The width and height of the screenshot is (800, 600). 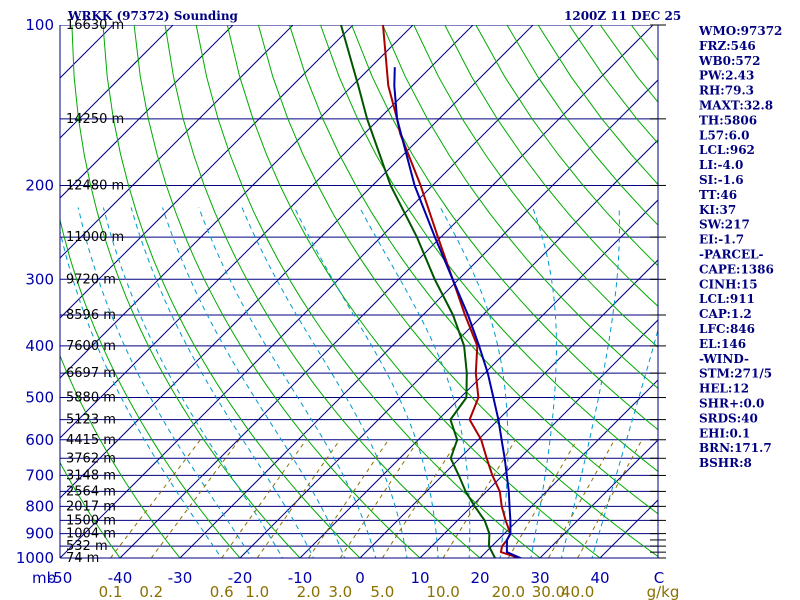 What do you see at coordinates (724, 359) in the screenshot?
I see `index-value-label: -WIND-` at bounding box center [724, 359].